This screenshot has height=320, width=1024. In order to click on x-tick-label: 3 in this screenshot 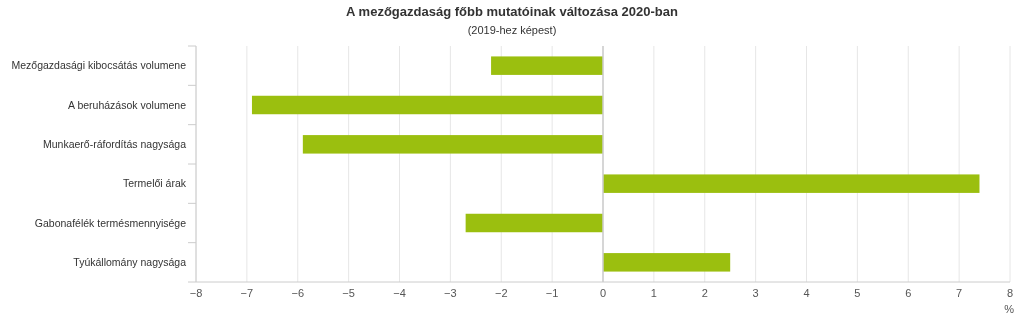, I will do `click(755, 293)`.